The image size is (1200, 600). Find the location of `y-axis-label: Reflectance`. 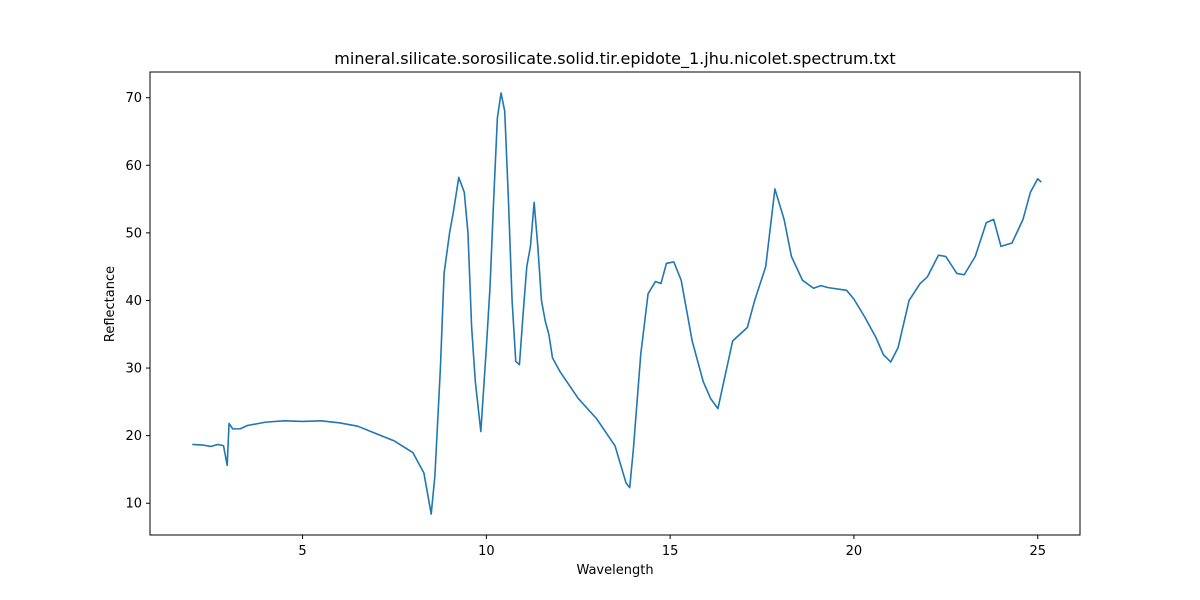

y-axis-label: Reflectance is located at coordinates (110, 304).